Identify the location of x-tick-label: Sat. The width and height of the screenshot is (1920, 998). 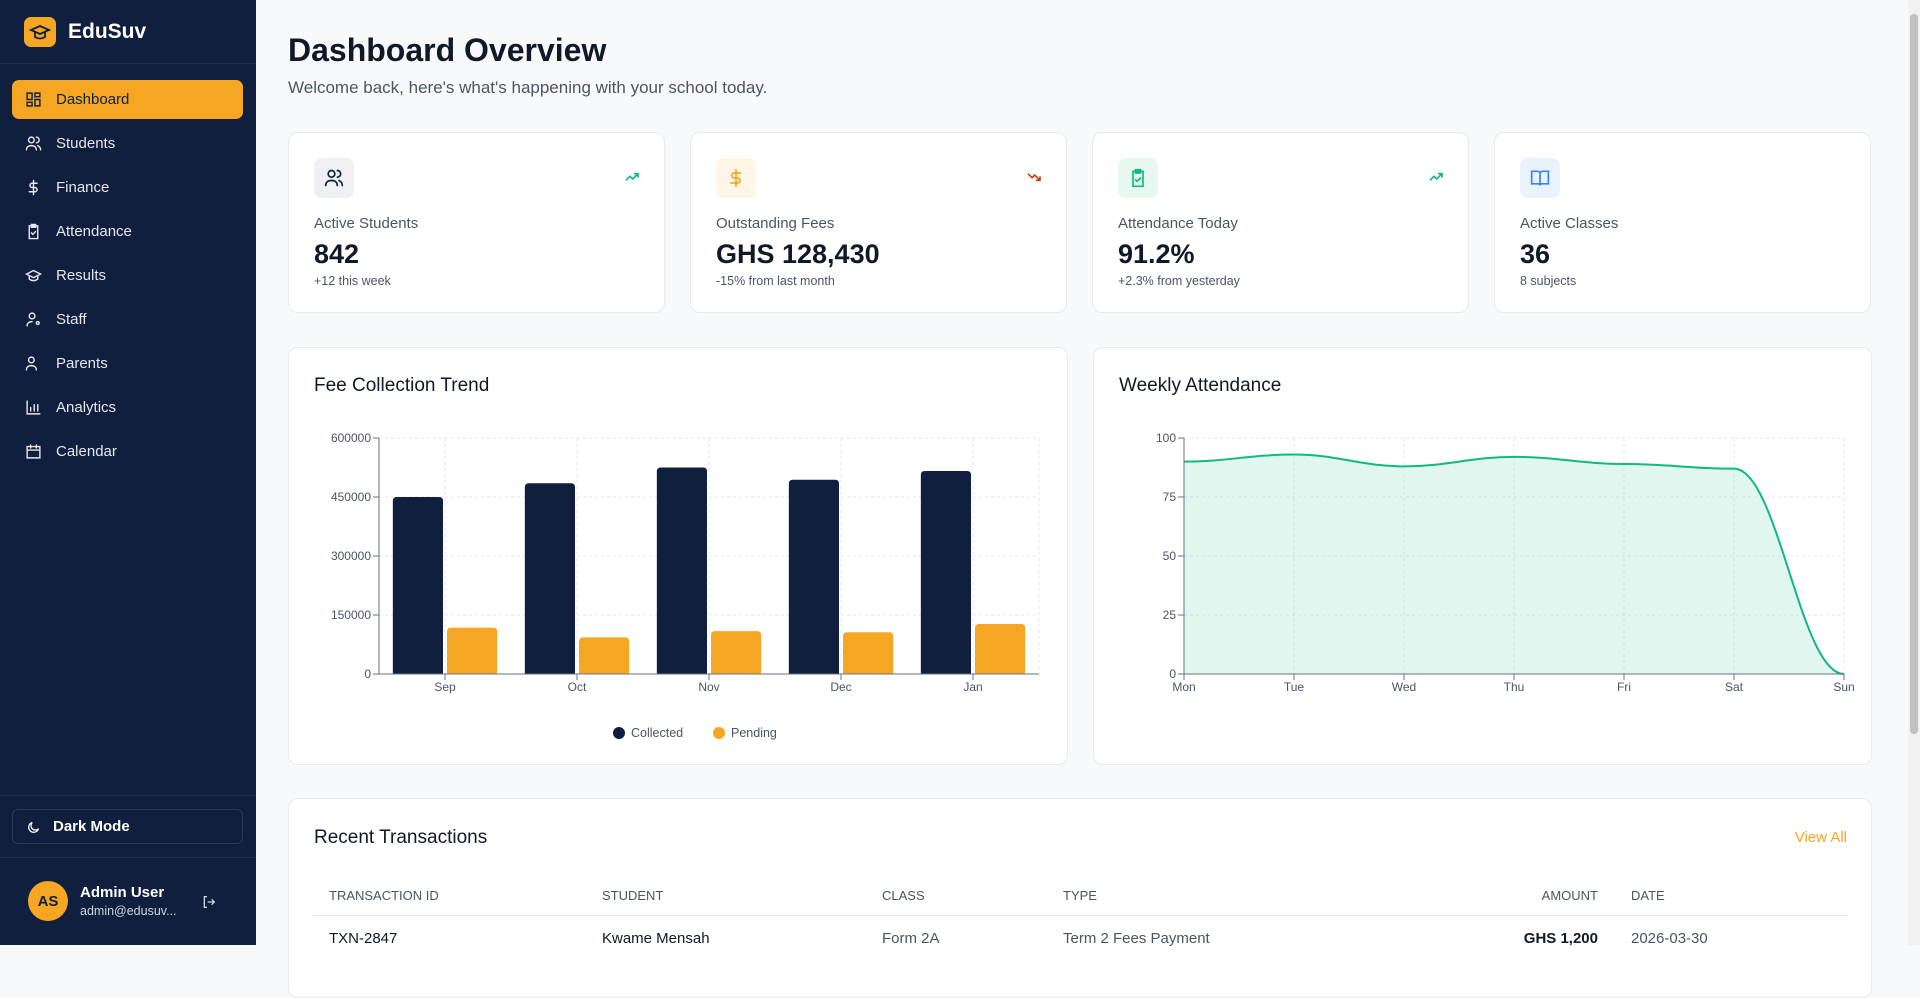
(1734, 687).